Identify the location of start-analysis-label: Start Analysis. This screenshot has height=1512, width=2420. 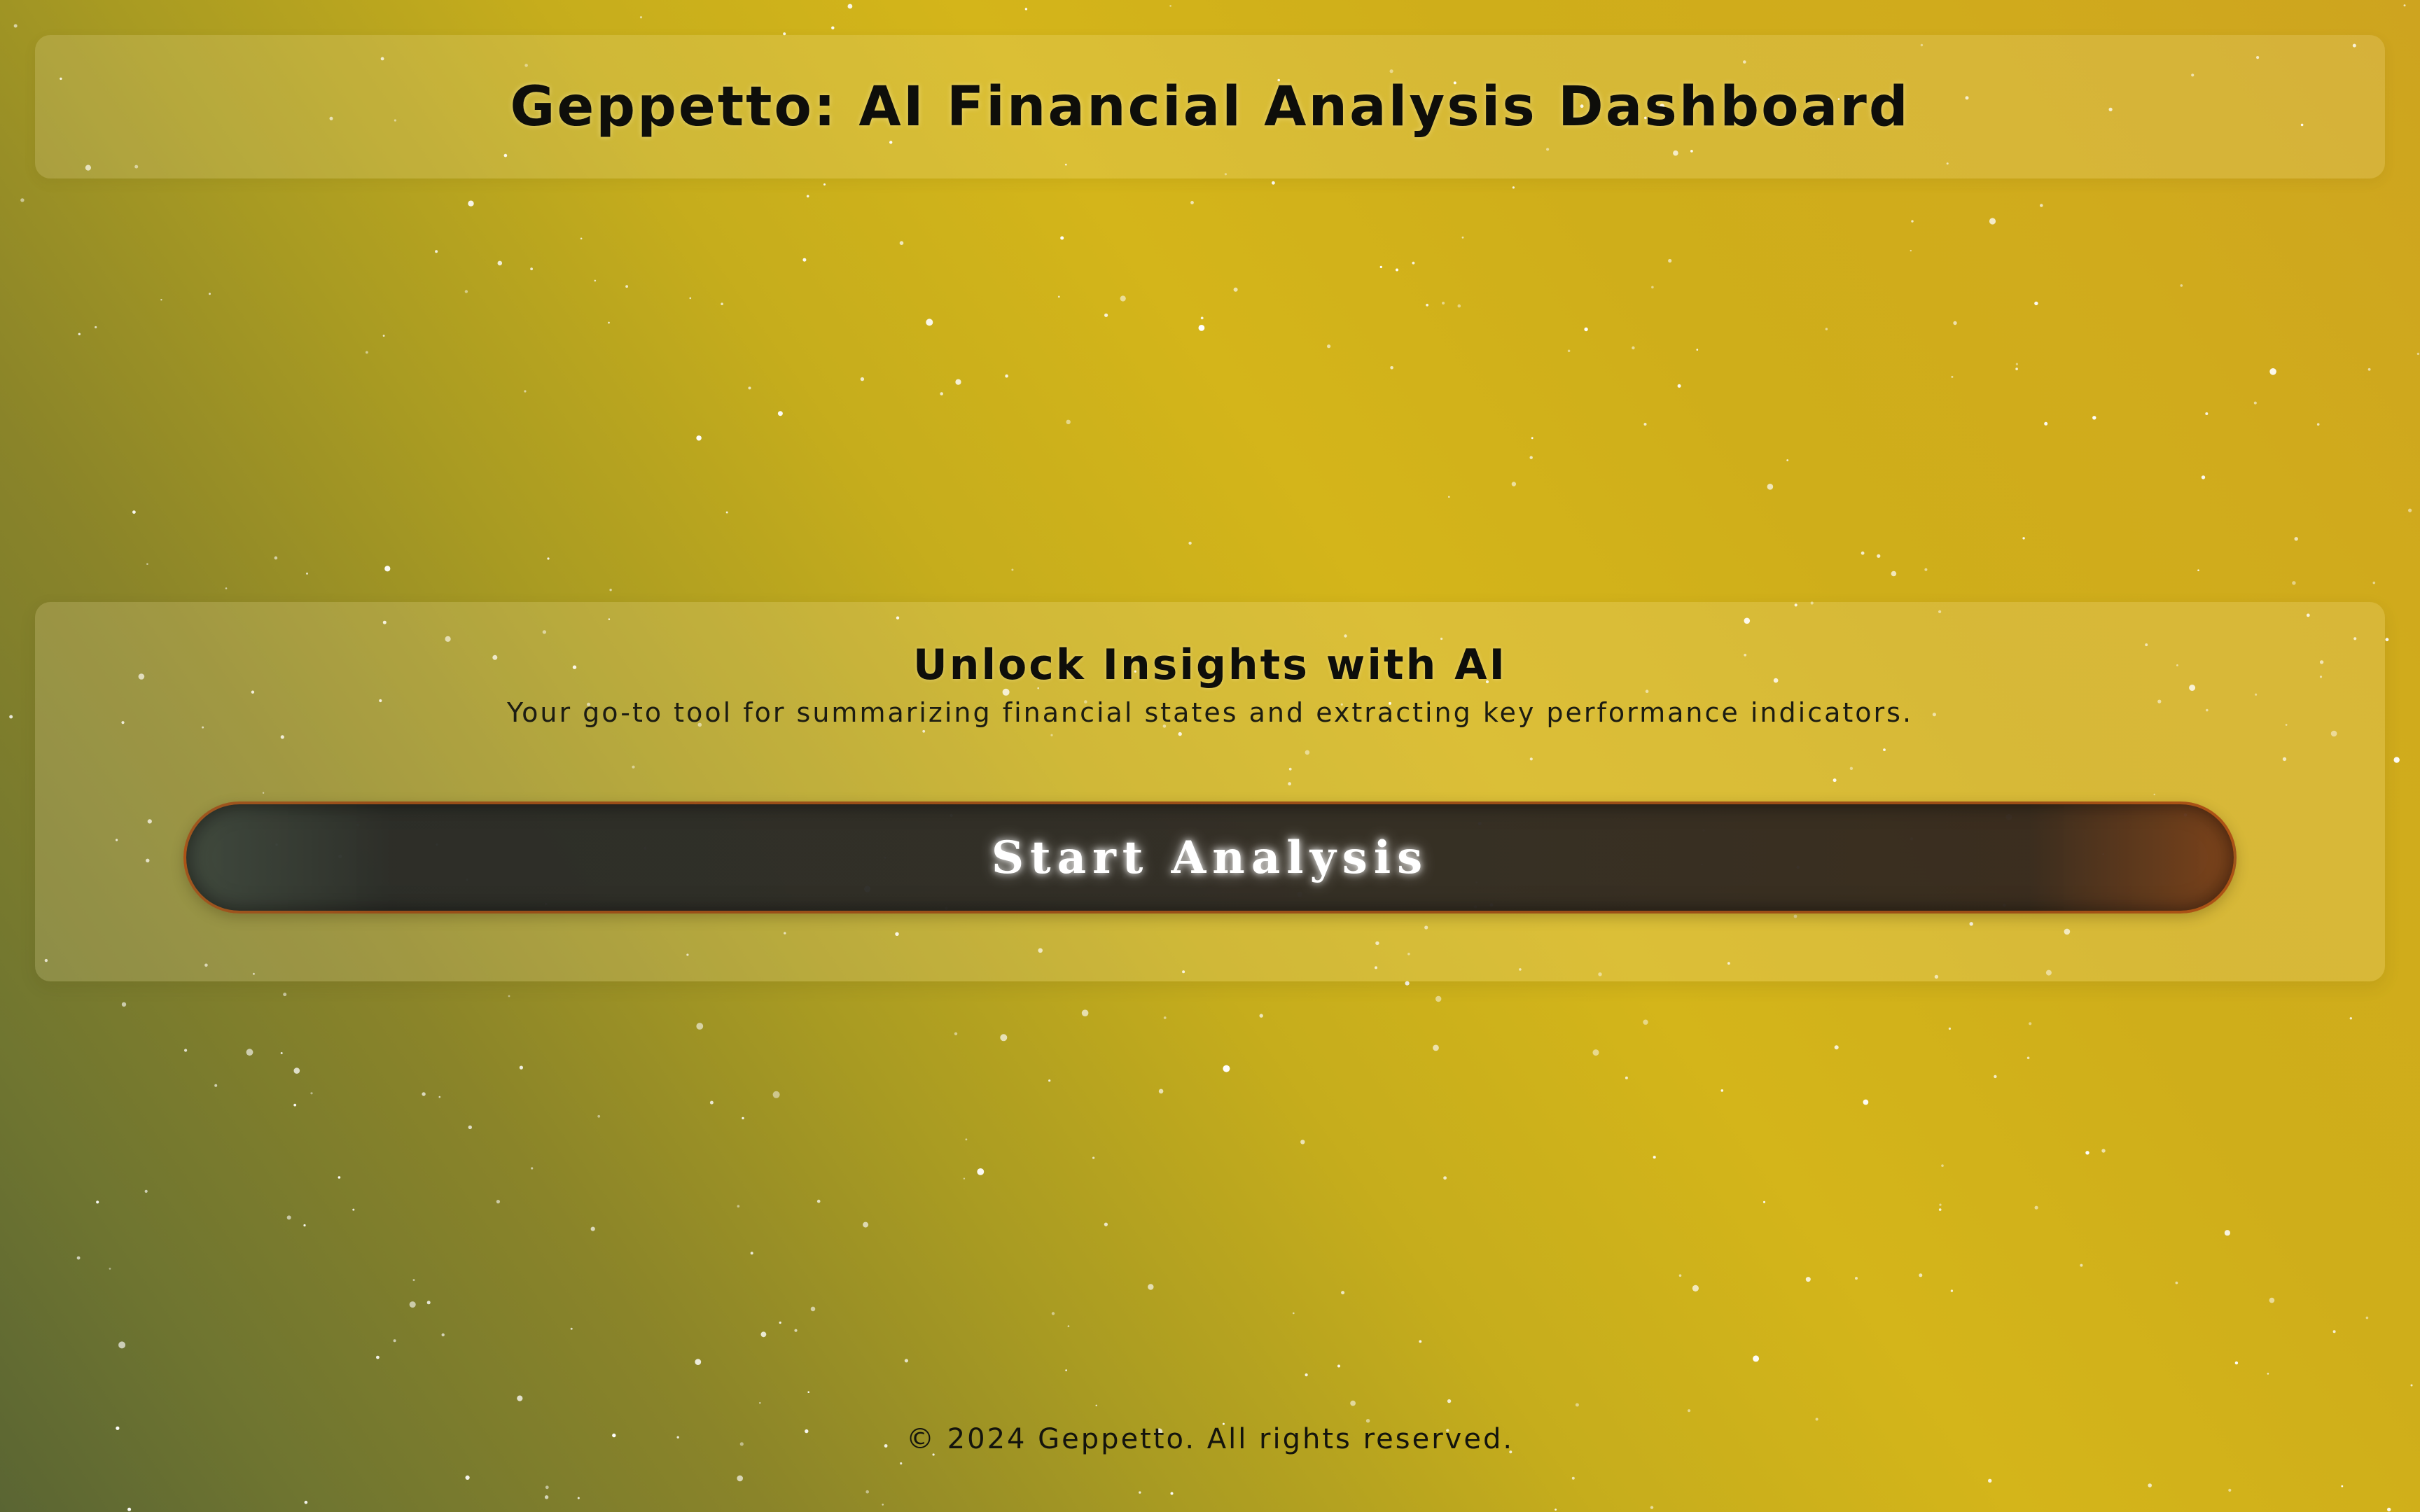
(1210, 857).